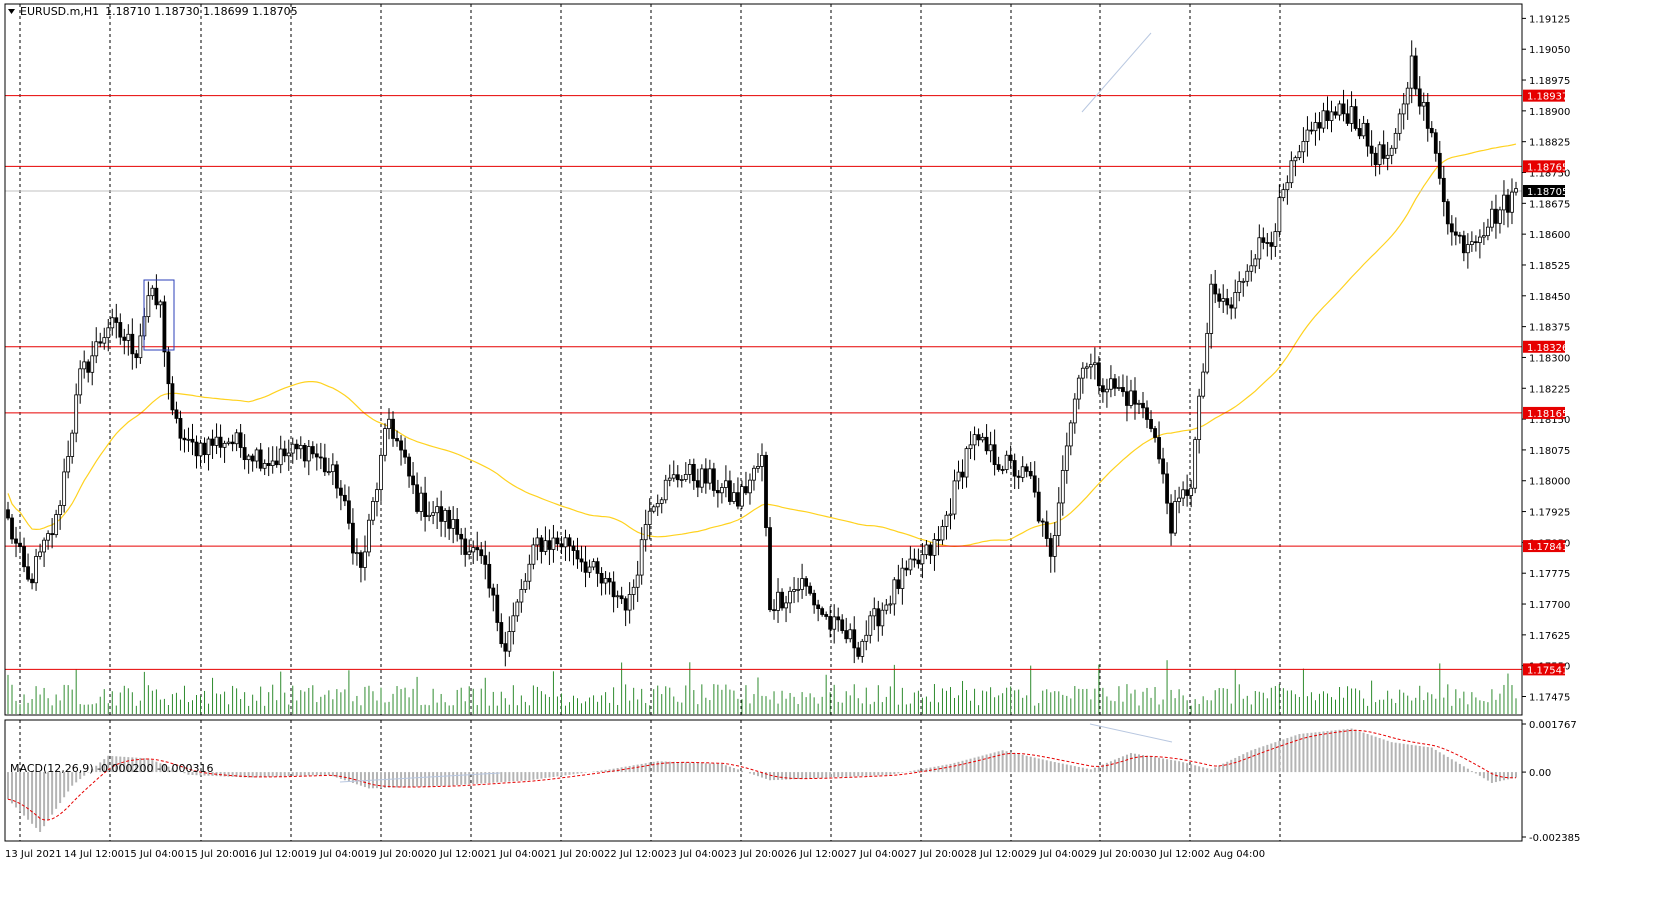  Describe the element at coordinates (1554, 838) in the screenshot. I see `macd-tick-label: -0.002385` at that location.